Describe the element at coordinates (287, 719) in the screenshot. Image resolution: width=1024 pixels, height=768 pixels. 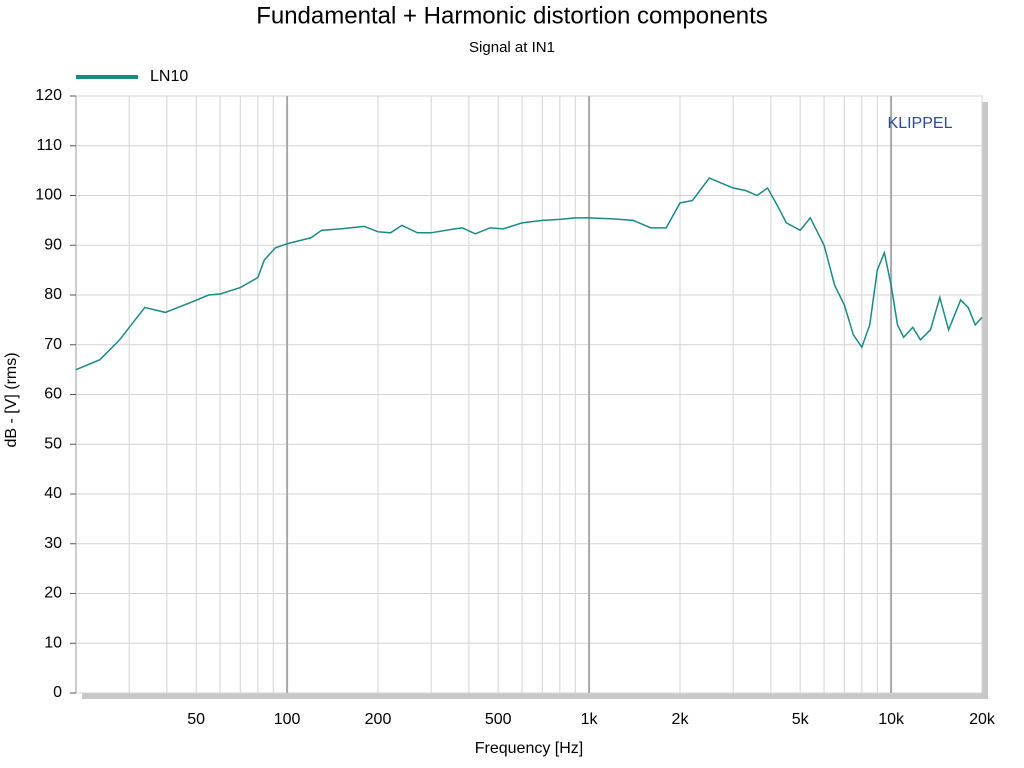
I see `x-tick-label: 100` at that location.